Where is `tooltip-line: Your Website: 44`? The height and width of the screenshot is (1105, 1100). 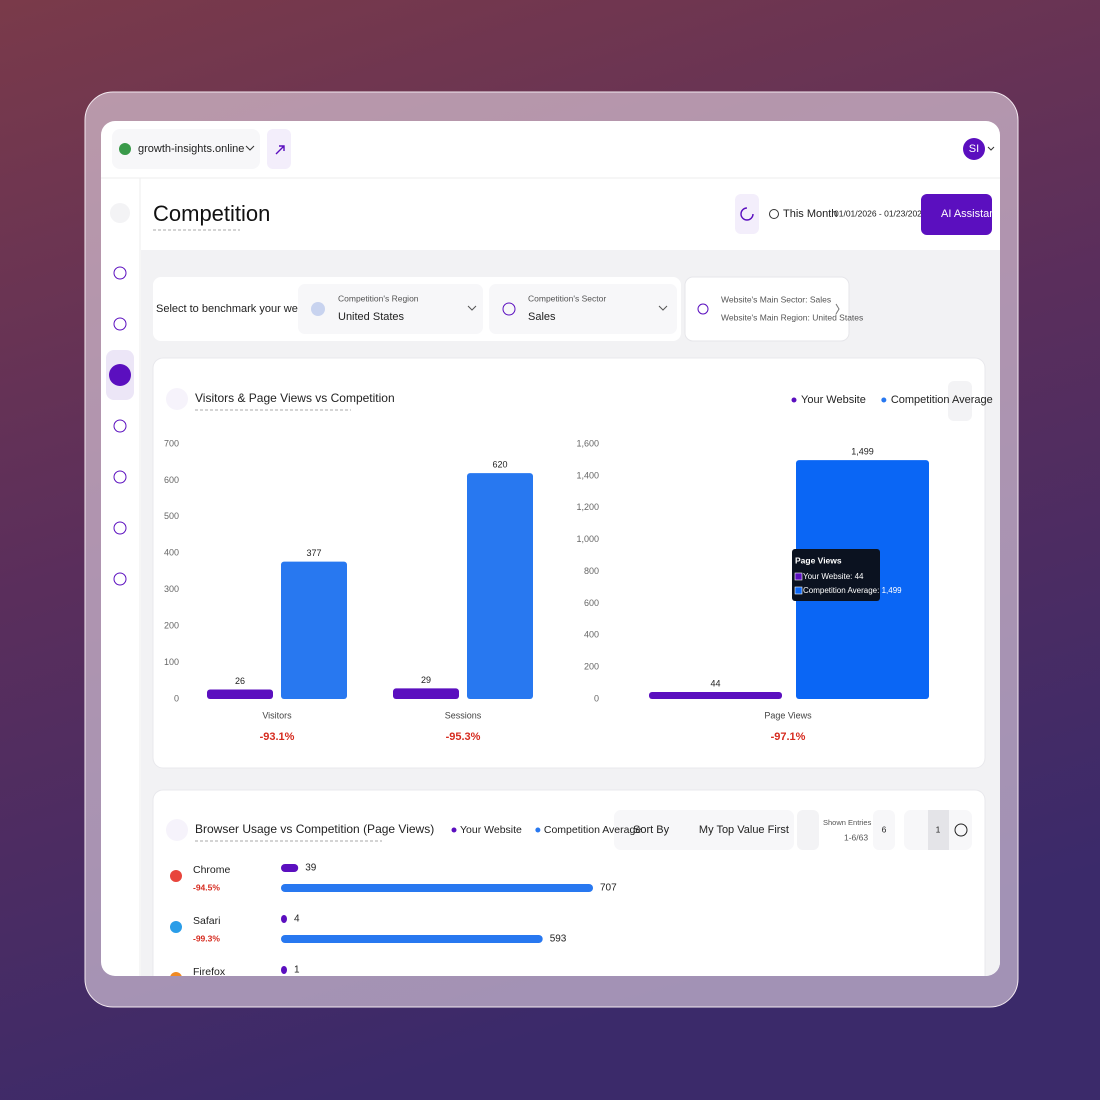 tooltip-line: Your Website: 44 is located at coordinates (833, 576).